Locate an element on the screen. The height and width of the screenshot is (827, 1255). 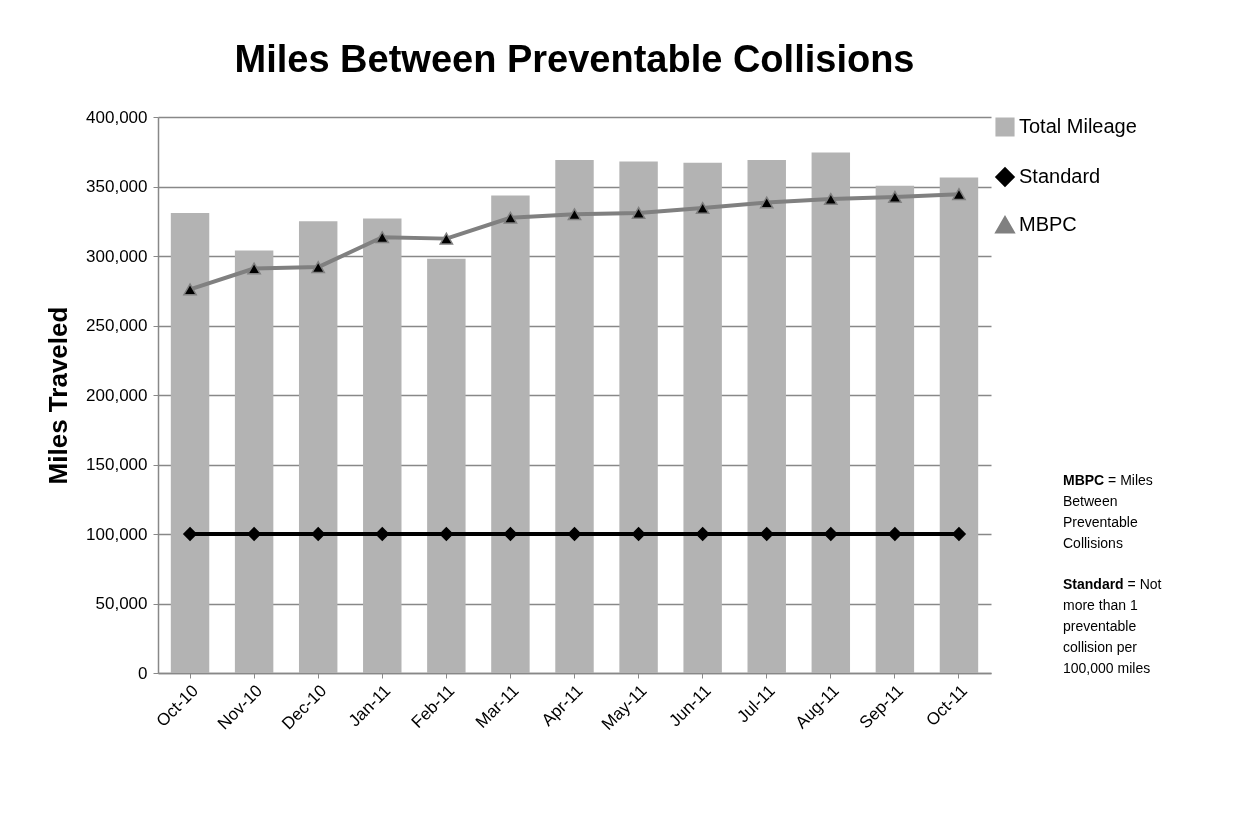
text: MBPC = Miles Between Preventable Collisions is located at coordinates (1108, 512).